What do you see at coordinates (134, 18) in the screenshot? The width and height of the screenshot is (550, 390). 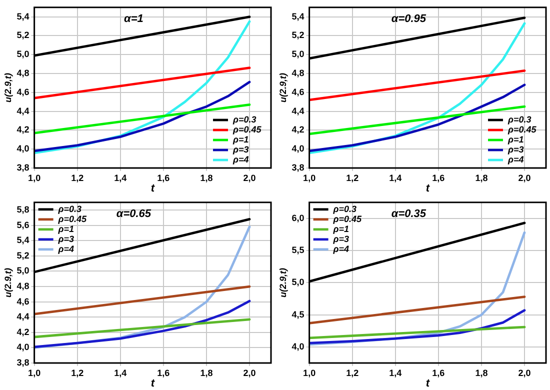 I see `text: α=1` at bounding box center [134, 18].